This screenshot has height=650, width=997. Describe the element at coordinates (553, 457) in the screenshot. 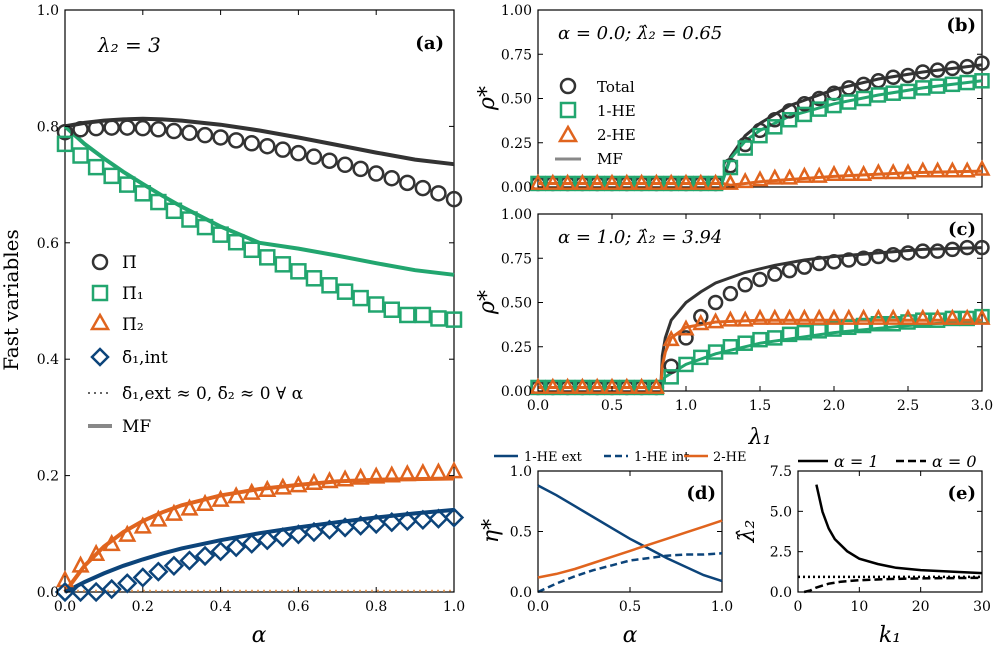

I see `legend-ext: 1-HE ext` at that location.